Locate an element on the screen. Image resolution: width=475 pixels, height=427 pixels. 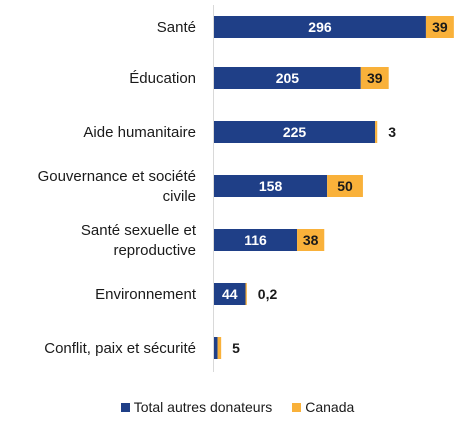
legend: Total autres donateurs Canada is located at coordinates (237, 407).